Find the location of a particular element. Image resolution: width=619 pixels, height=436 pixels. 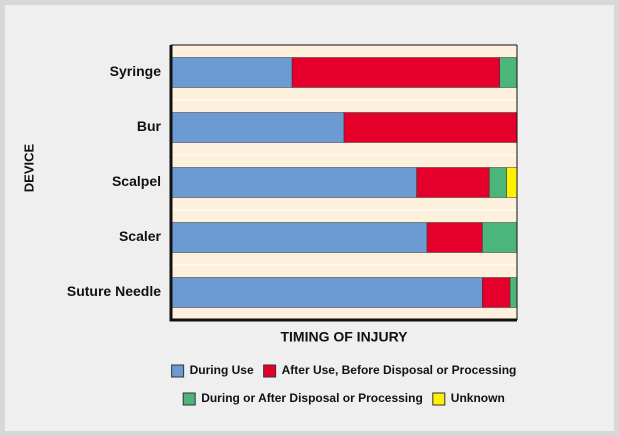

legend-label: Unknown is located at coordinates (478, 398).